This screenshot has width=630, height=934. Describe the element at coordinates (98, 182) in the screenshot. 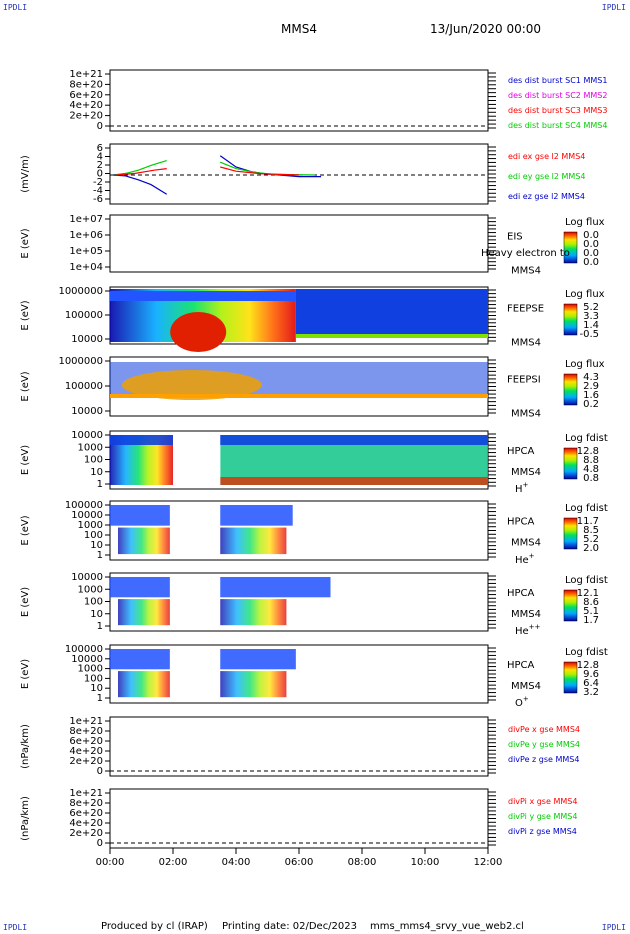

I see `y-tick-label: -2` at that location.